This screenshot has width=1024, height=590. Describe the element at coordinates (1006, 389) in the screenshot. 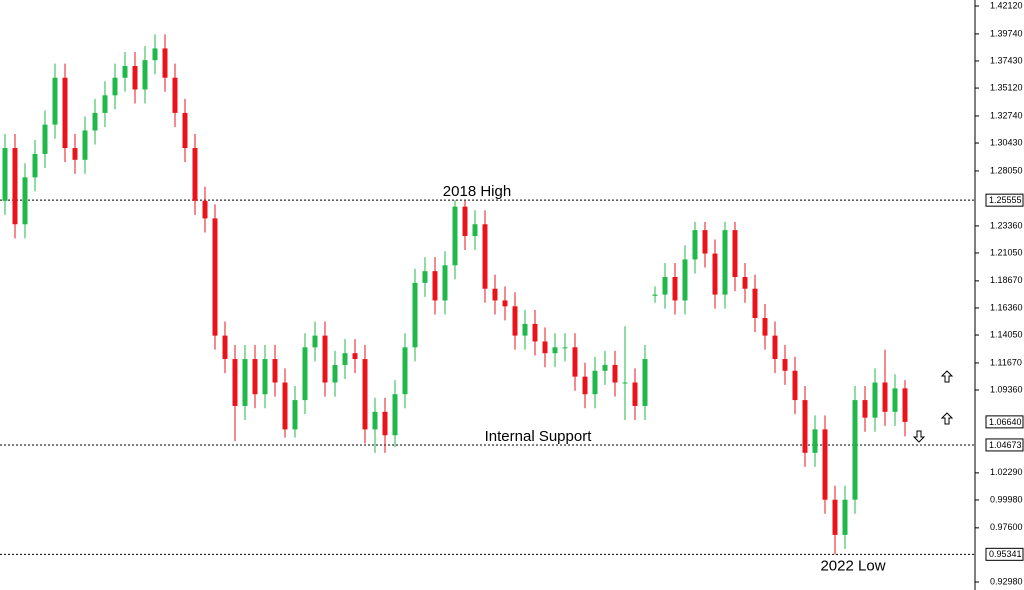

I see `y-tick-label: 1.09360` at that location.